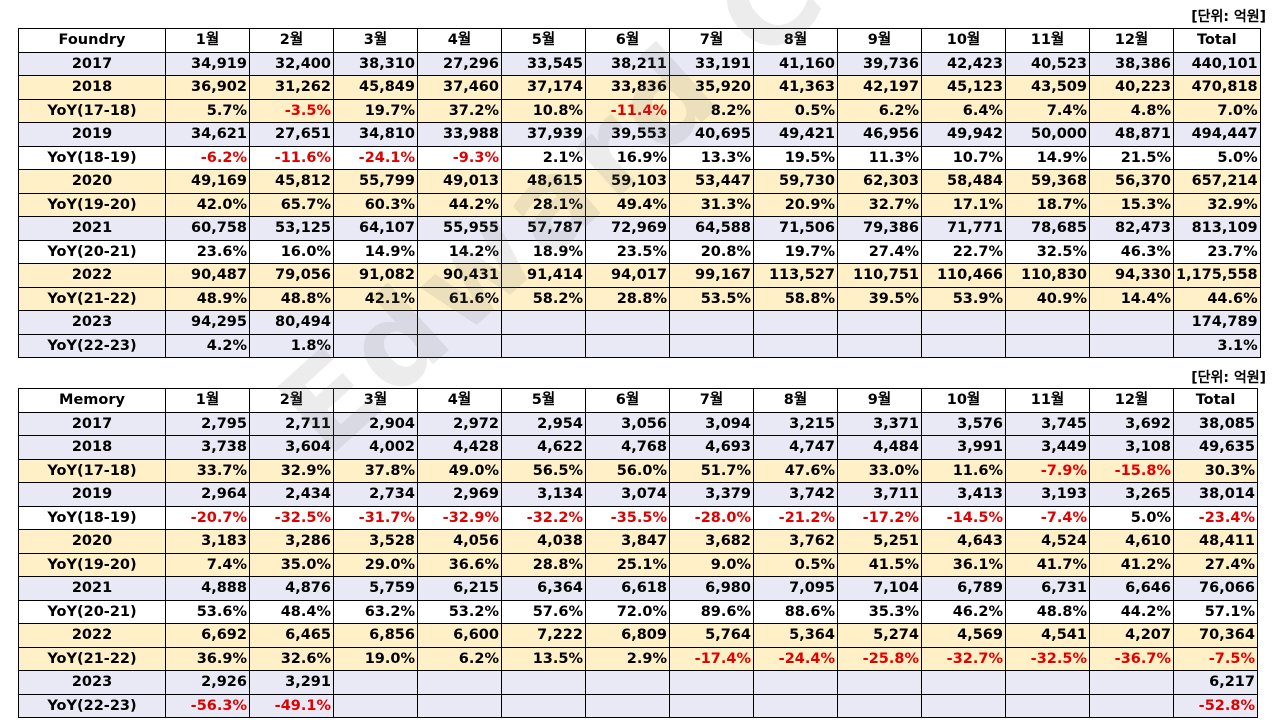 The width and height of the screenshot is (1280, 720). Describe the element at coordinates (543, 541) in the screenshot. I see `table-cell: 4,038` at that location.